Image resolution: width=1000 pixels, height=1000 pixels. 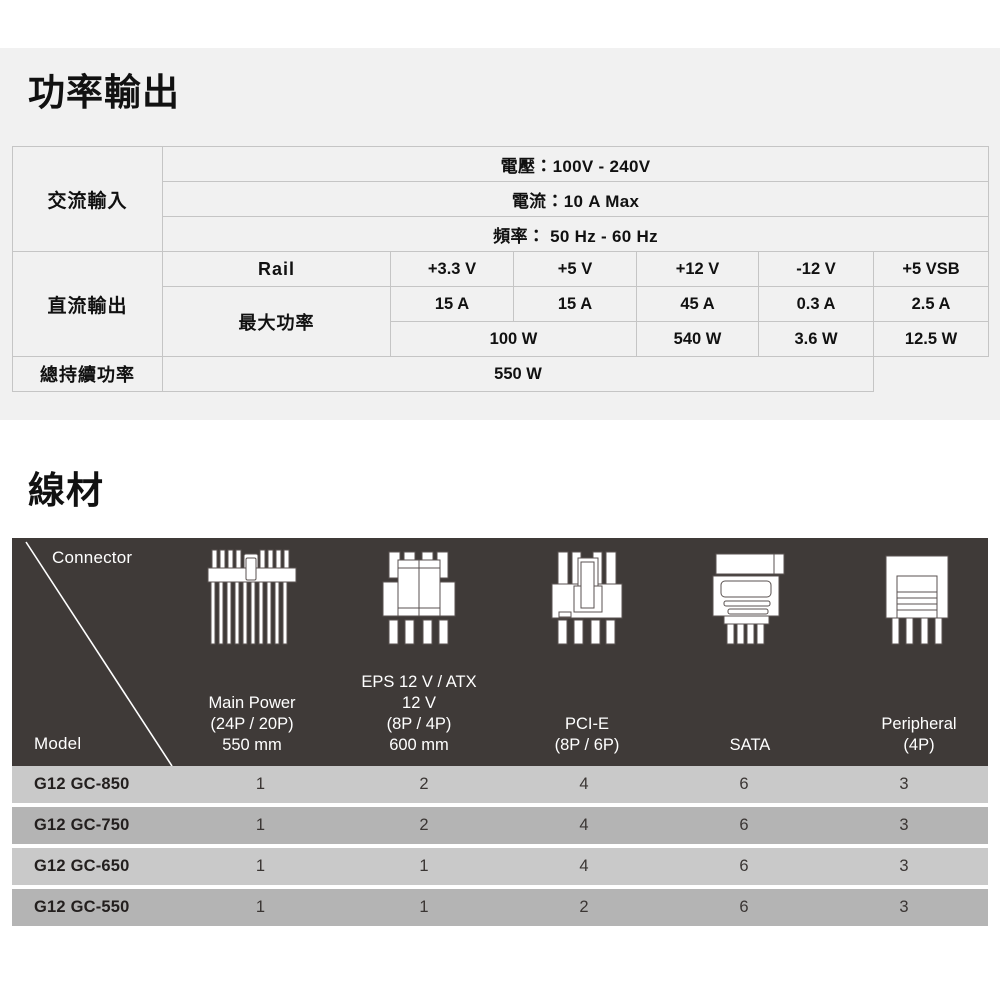 I want to click on rail-12v: +12 V, so click(x=697, y=269).